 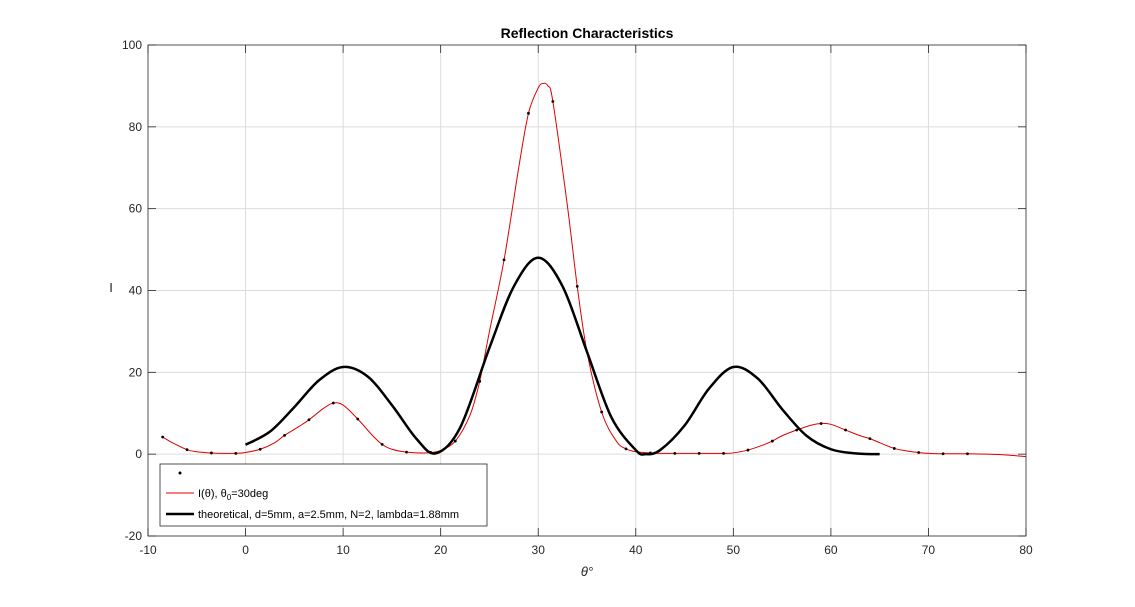 What do you see at coordinates (831, 550) in the screenshot?
I see `x-tick-label: 60` at bounding box center [831, 550].